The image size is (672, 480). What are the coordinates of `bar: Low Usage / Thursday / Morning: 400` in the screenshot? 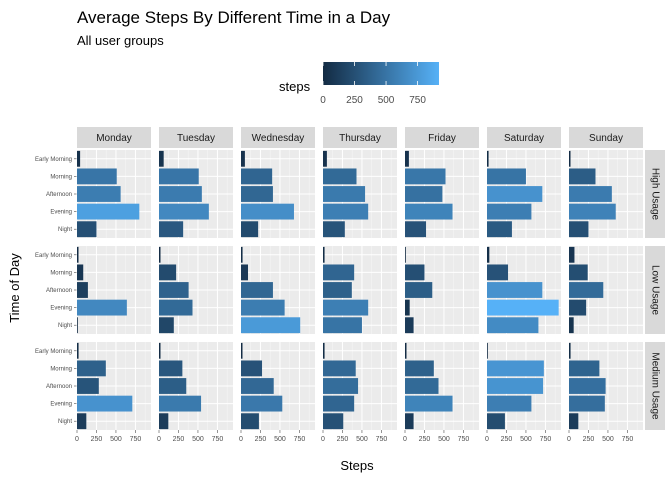 It's located at (339, 272).